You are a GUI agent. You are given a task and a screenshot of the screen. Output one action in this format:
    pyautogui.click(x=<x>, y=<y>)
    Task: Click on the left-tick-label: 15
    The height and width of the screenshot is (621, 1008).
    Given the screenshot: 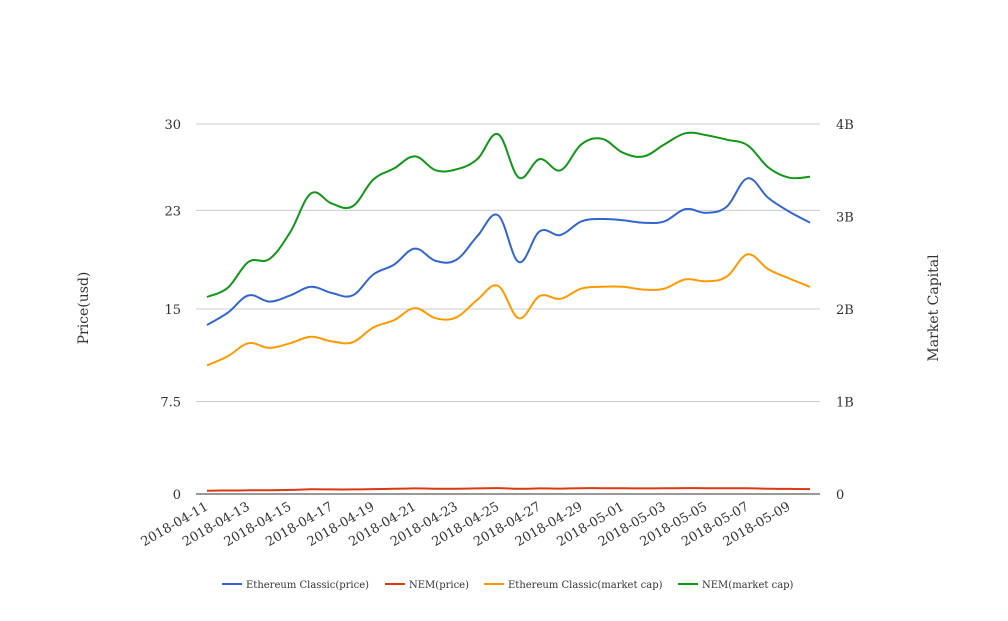 What is the action you would take?
    pyautogui.click(x=172, y=310)
    